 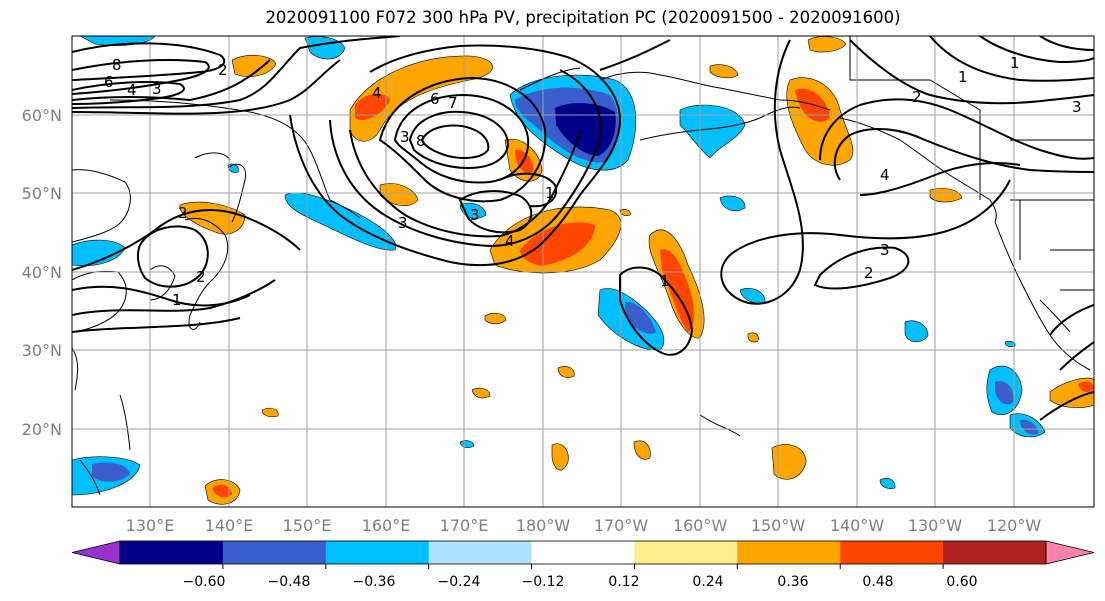 I want to click on lon-label: 130°W, so click(x=935, y=525).